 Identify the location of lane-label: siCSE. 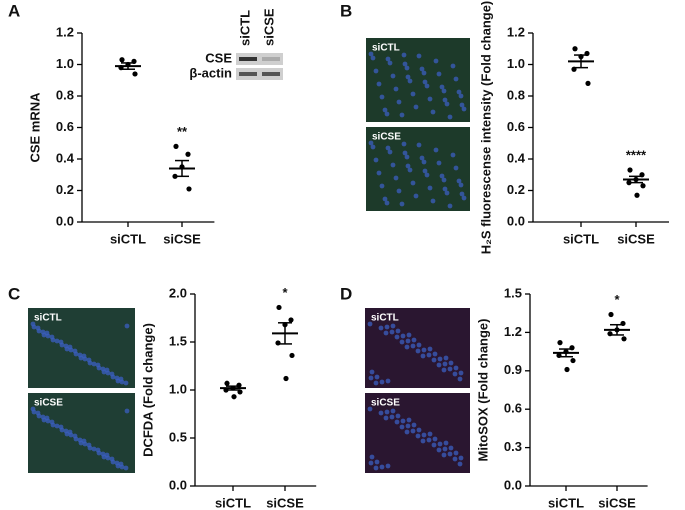
(268, 27).